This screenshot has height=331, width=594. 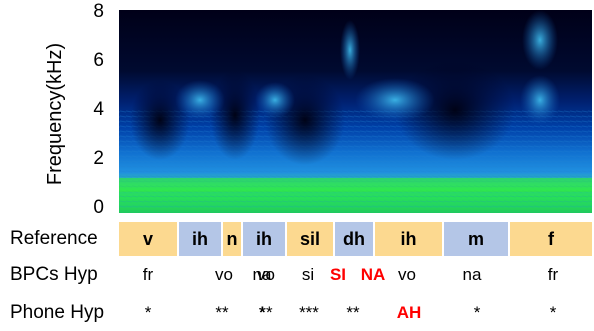 What do you see at coordinates (54, 238) in the screenshot?
I see `row-label-reference: Reference` at bounding box center [54, 238].